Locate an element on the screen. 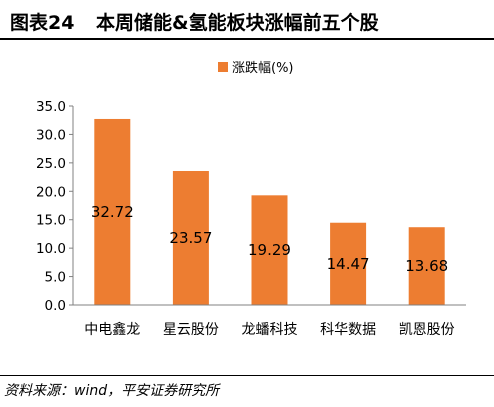 The image size is (494, 407). data-label: 19.29 is located at coordinates (269, 250).